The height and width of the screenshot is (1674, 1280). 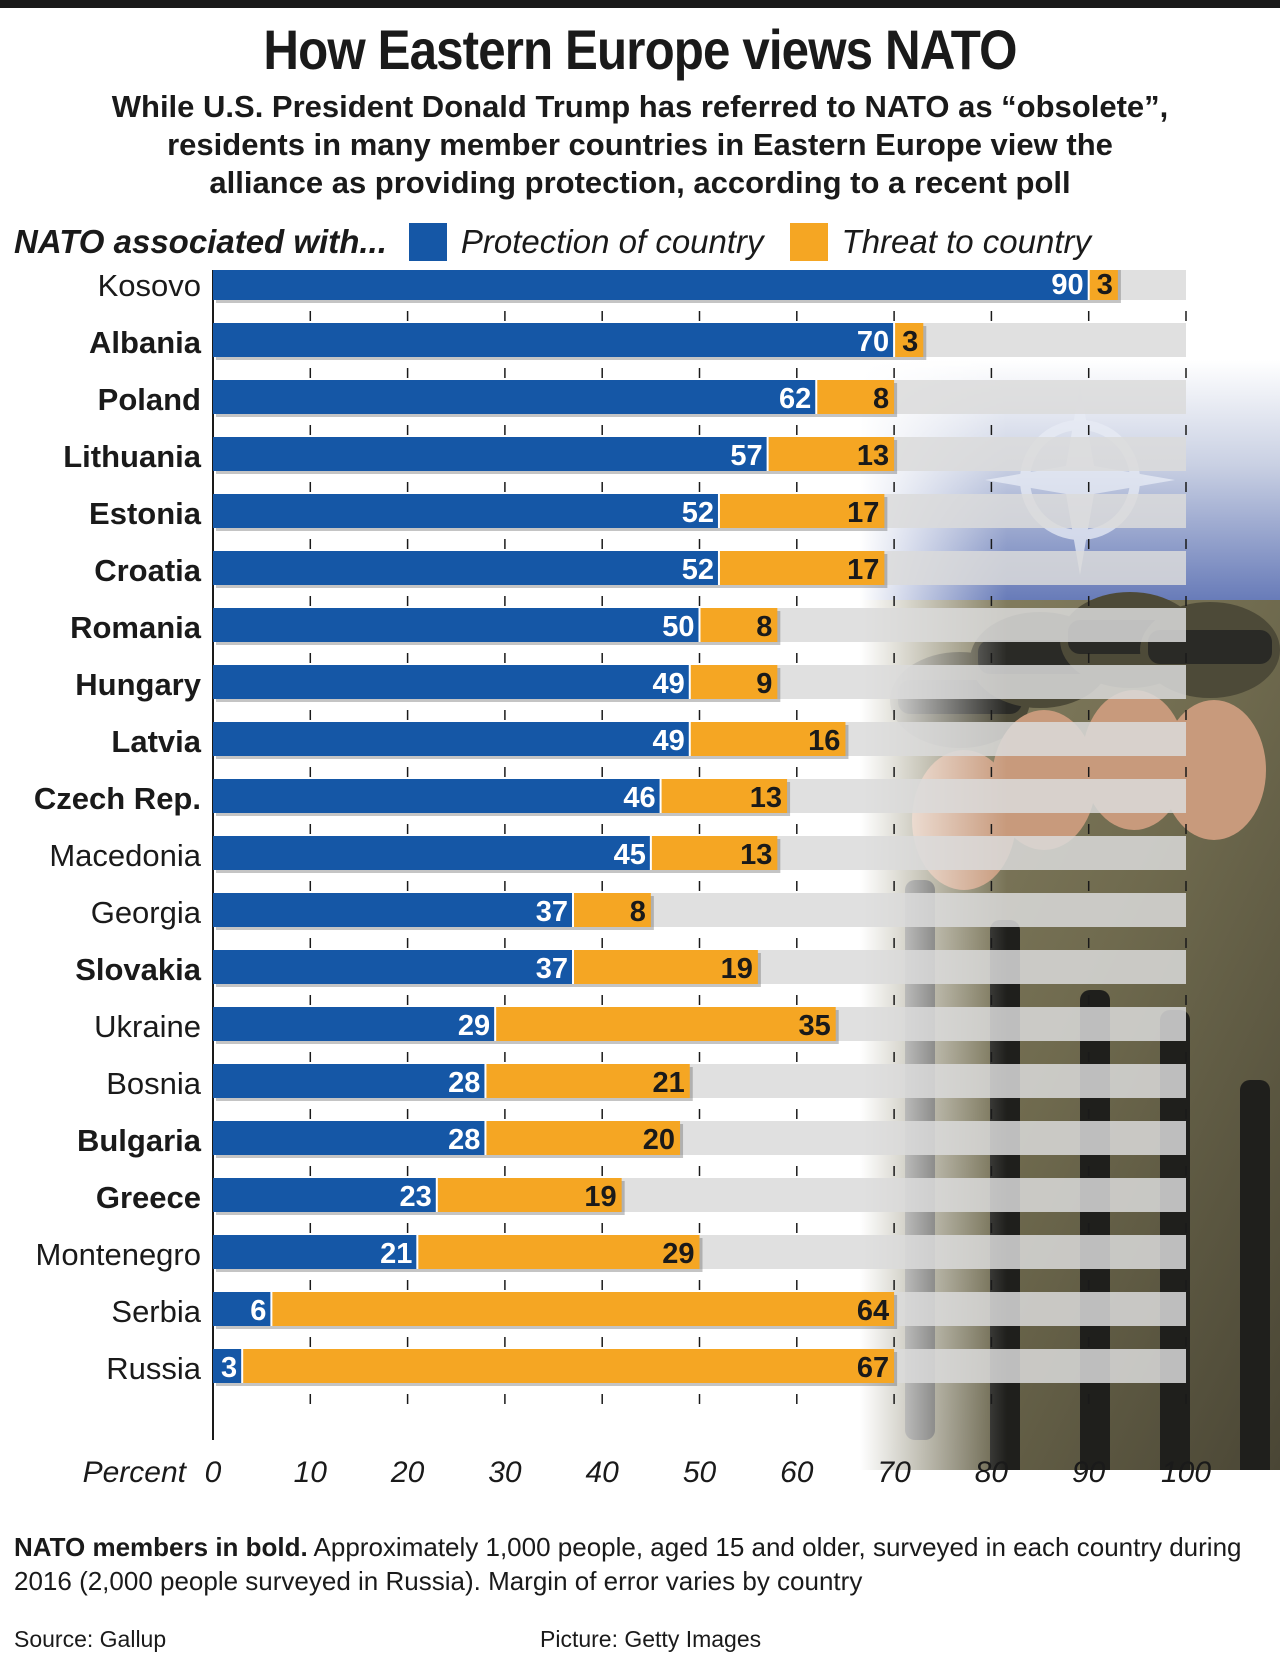 What do you see at coordinates (145, 513) in the screenshot?
I see `country-label: Estonia` at bounding box center [145, 513].